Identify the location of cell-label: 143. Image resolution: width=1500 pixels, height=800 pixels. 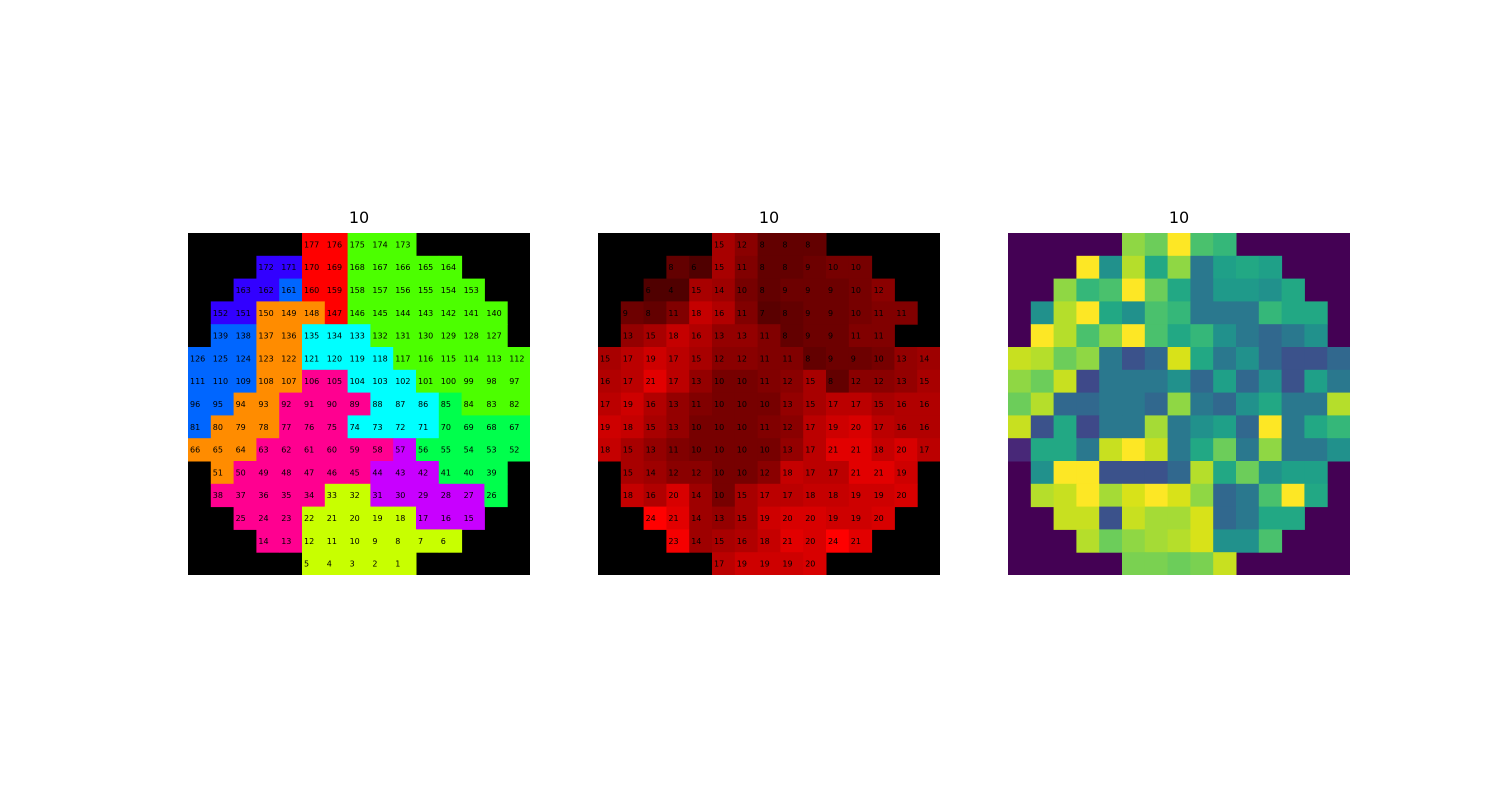
(425, 313).